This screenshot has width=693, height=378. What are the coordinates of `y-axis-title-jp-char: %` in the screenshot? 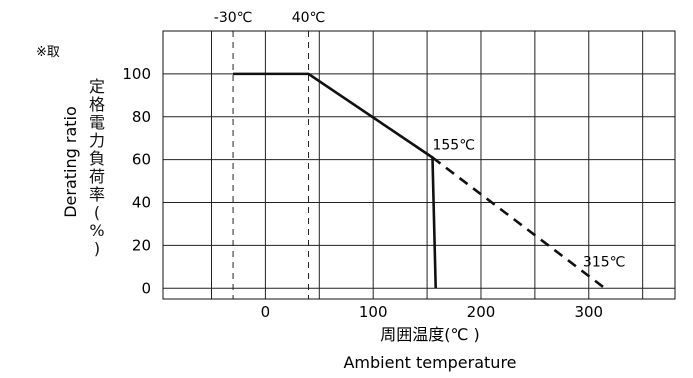 It's located at (97, 230).